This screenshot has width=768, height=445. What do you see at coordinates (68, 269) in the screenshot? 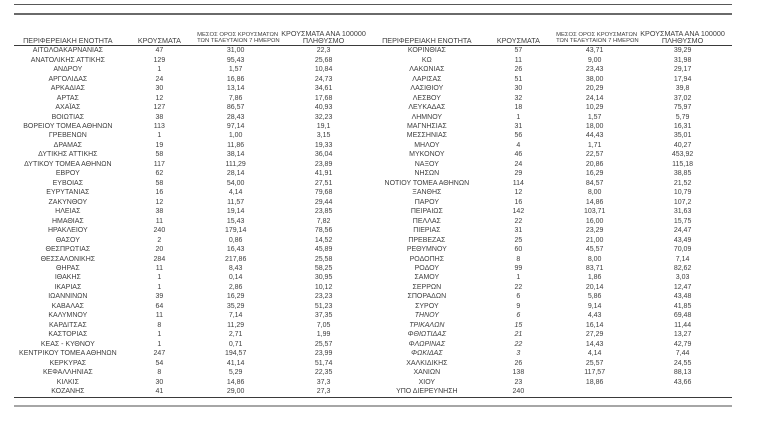
I see `region-name: ΘΗΡΑΣ` at bounding box center [68, 269].